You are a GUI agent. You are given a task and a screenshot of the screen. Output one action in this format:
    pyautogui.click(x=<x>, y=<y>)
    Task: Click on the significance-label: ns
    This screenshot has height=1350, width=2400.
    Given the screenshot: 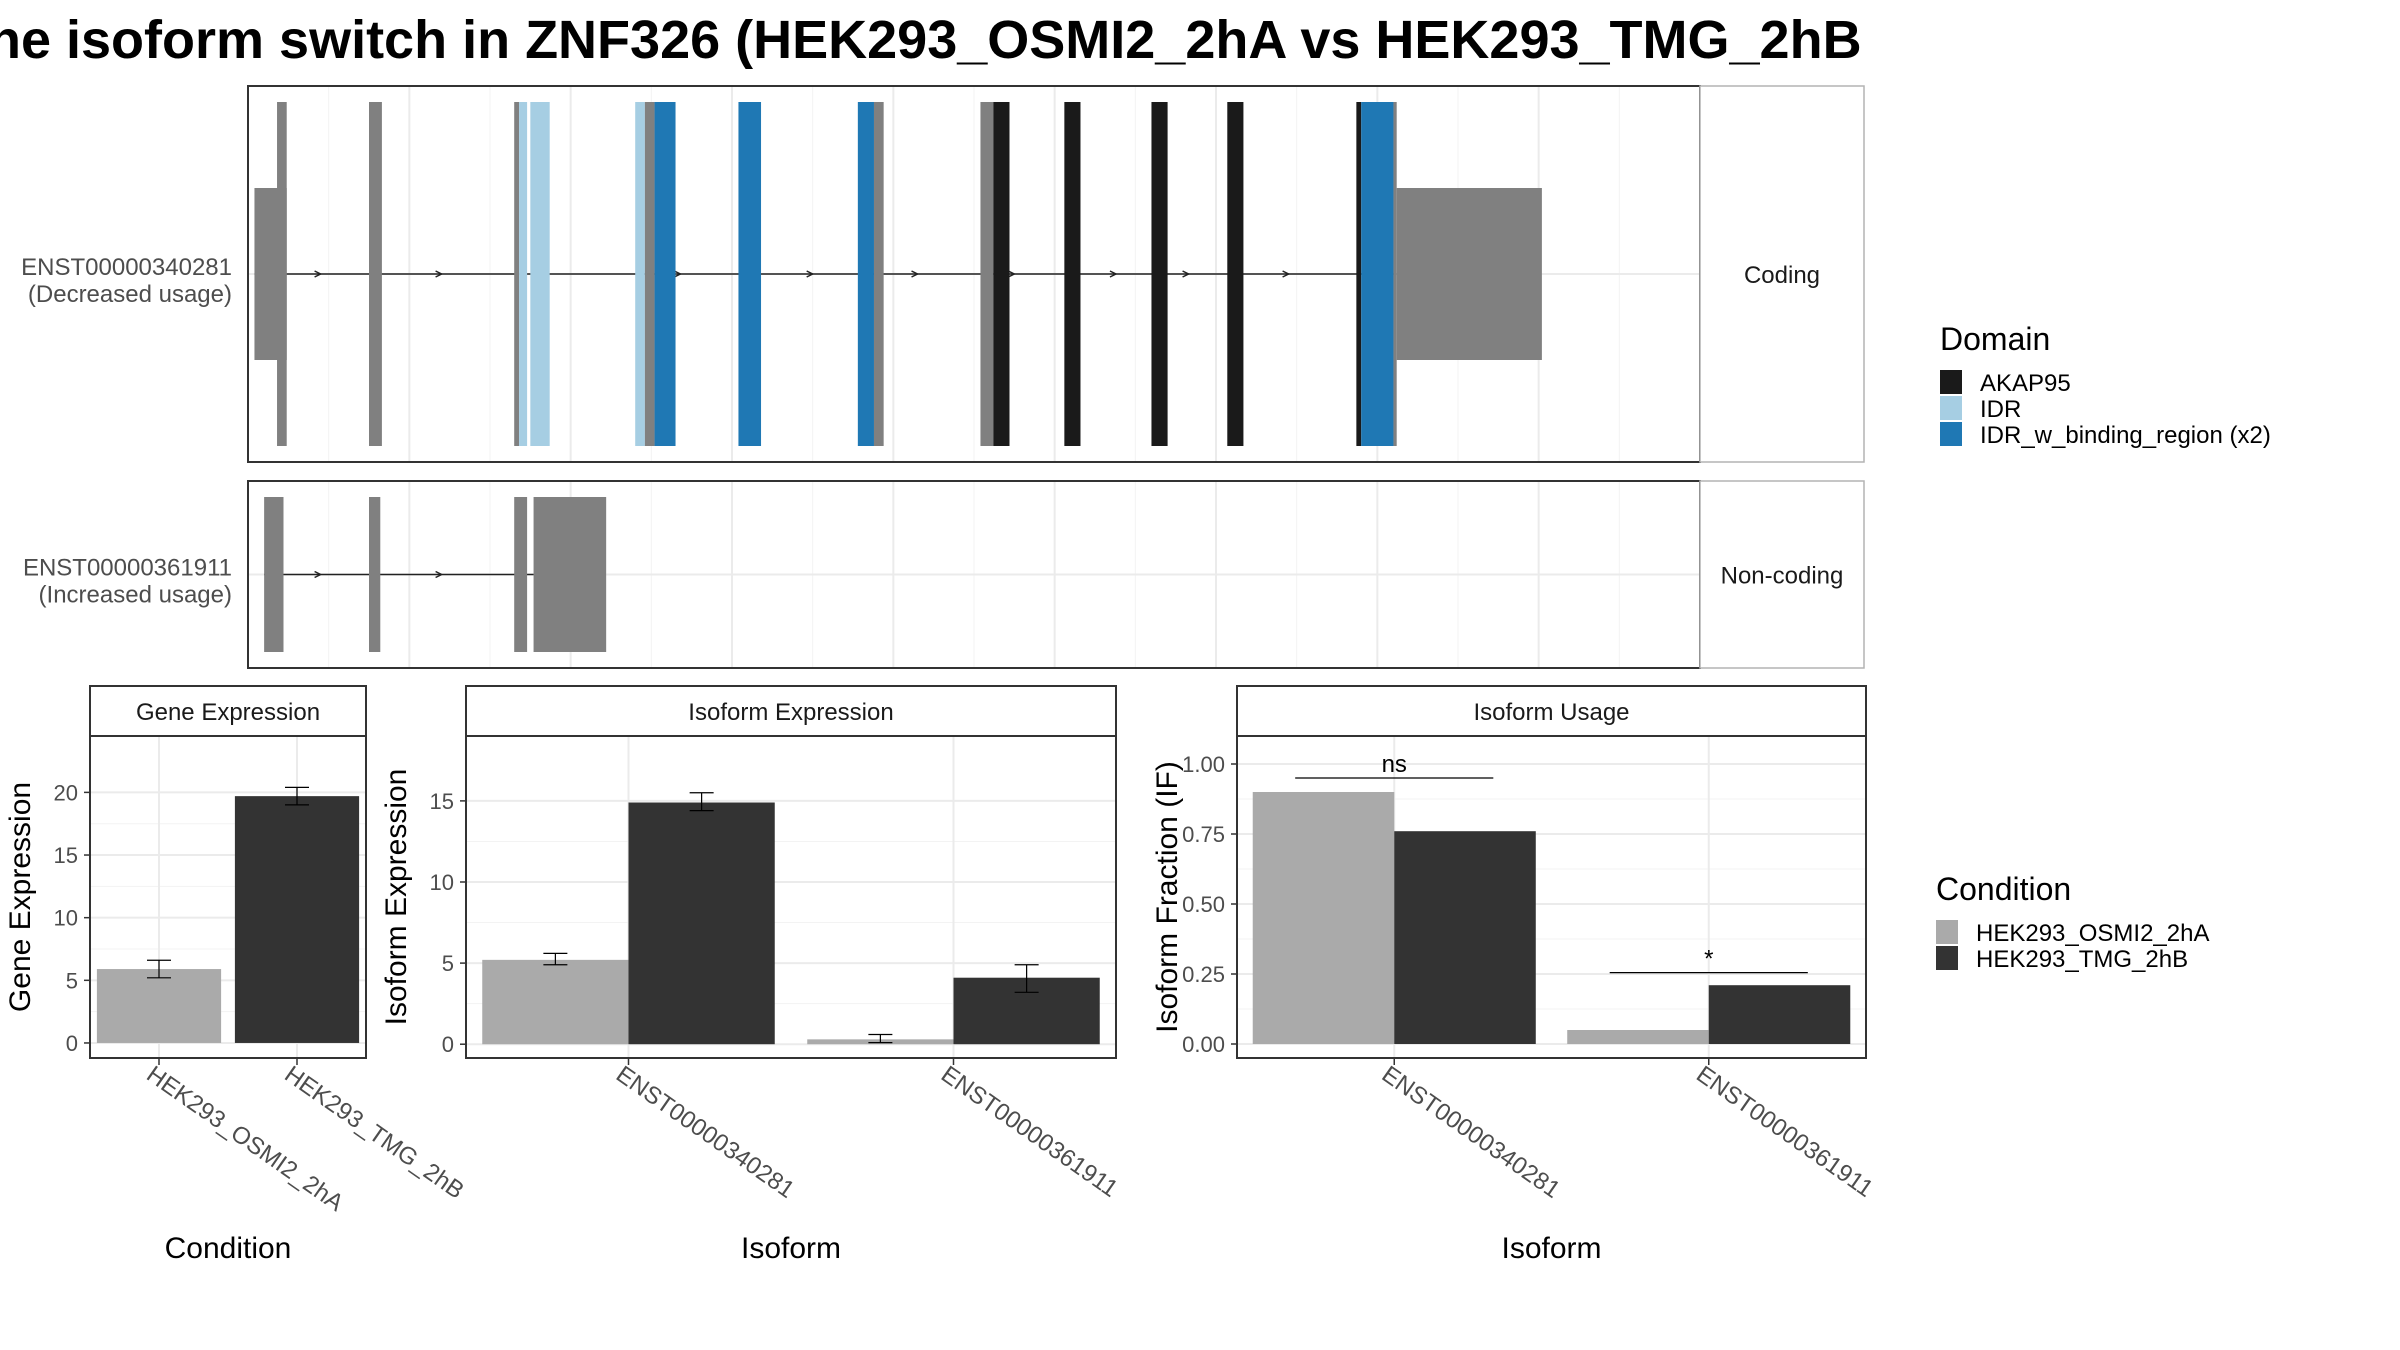 What is the action you would take?
    pyautogui.click(x=1394, y=764)
    